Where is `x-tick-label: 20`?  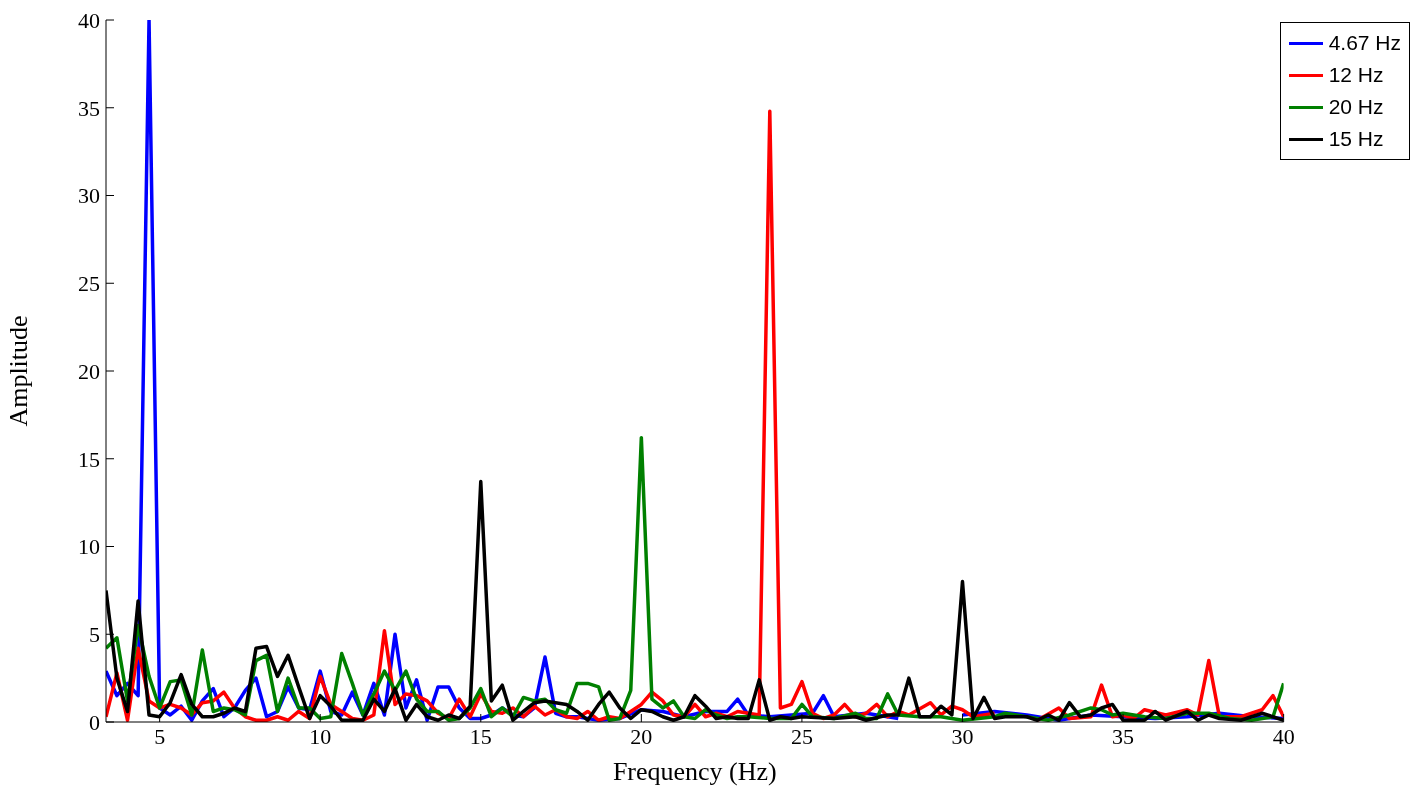 x-tick-label: 20 is located at coordinates (641, 736).